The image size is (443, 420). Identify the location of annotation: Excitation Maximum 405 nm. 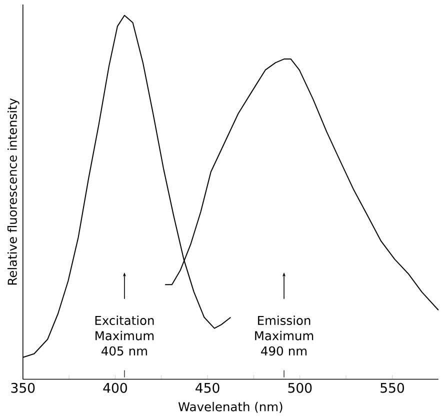
(124, 335).